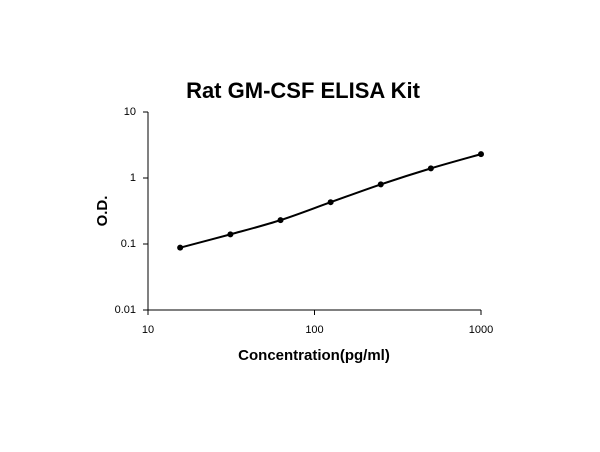  I want to click on x-axis-label: Concentration(pg/ml), so click(314, 355).